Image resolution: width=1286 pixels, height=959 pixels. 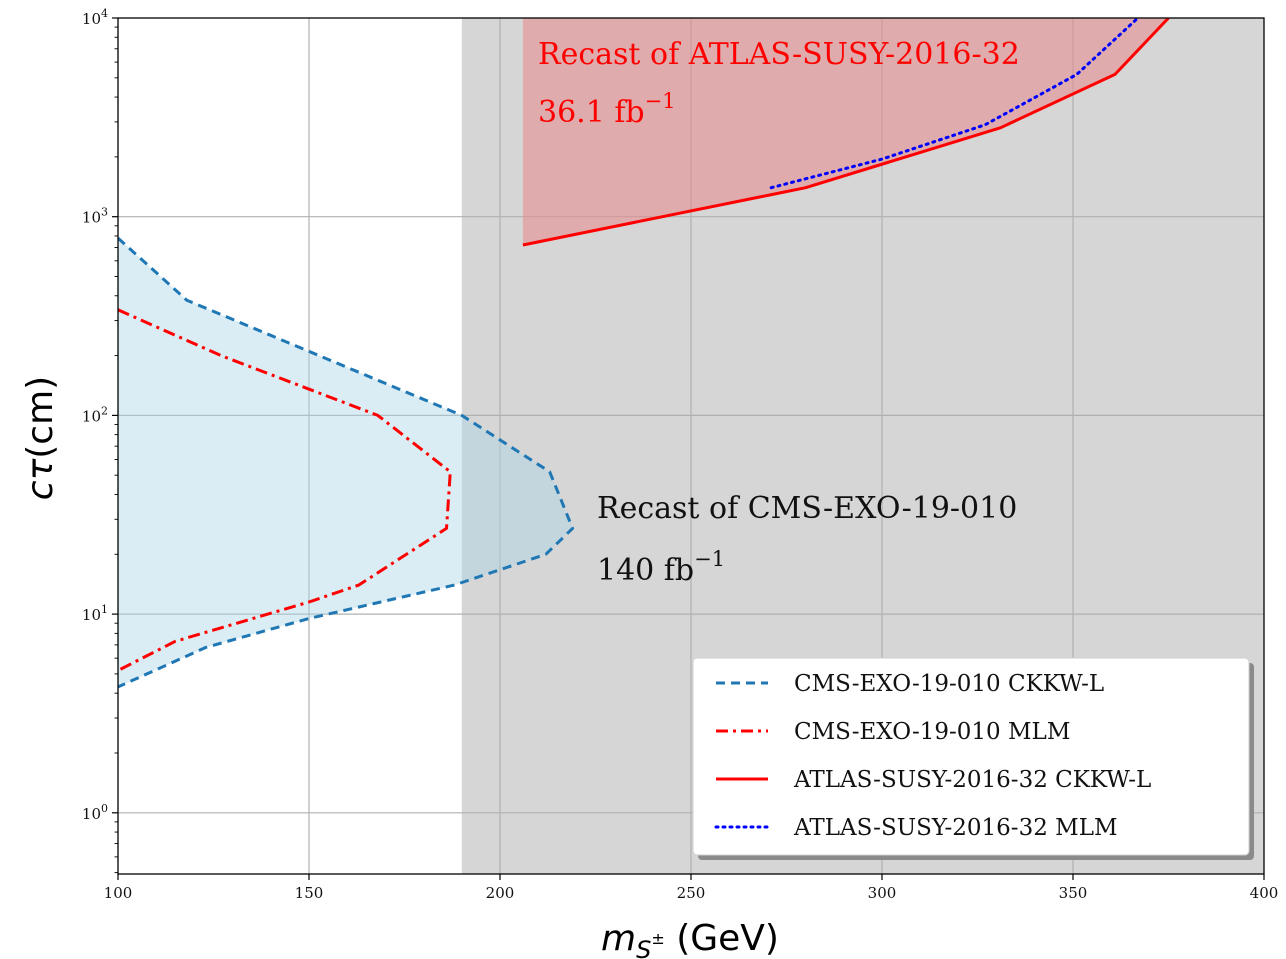 What do you see at coordinates (591, 112) in the screenshot?
I see `annotation-atlas-lumi: 36.1 fb` at bounding box center [591, 112].